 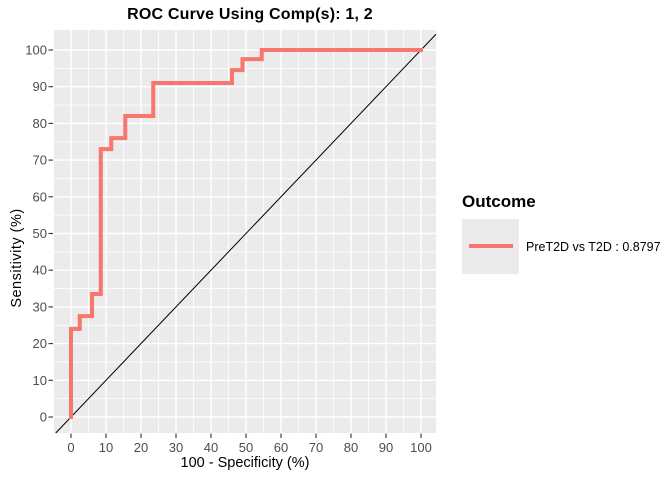 What do you see at coordinates (40, 233) in the screenshot?
I see `y-tick-label: 50` at bounding box center [40, 233].